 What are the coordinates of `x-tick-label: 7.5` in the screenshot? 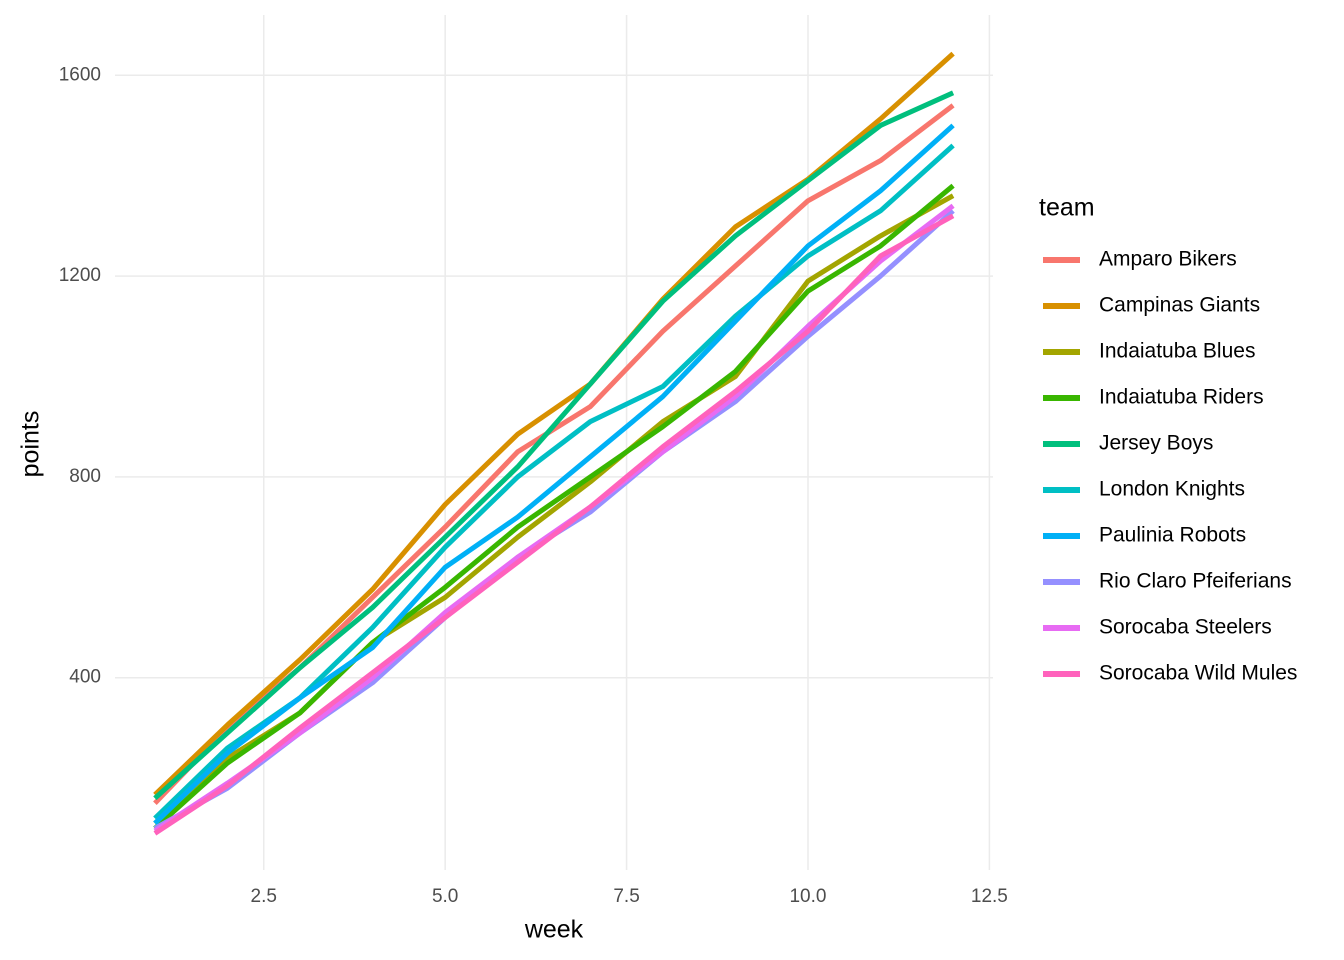 It's located at (626, 896).